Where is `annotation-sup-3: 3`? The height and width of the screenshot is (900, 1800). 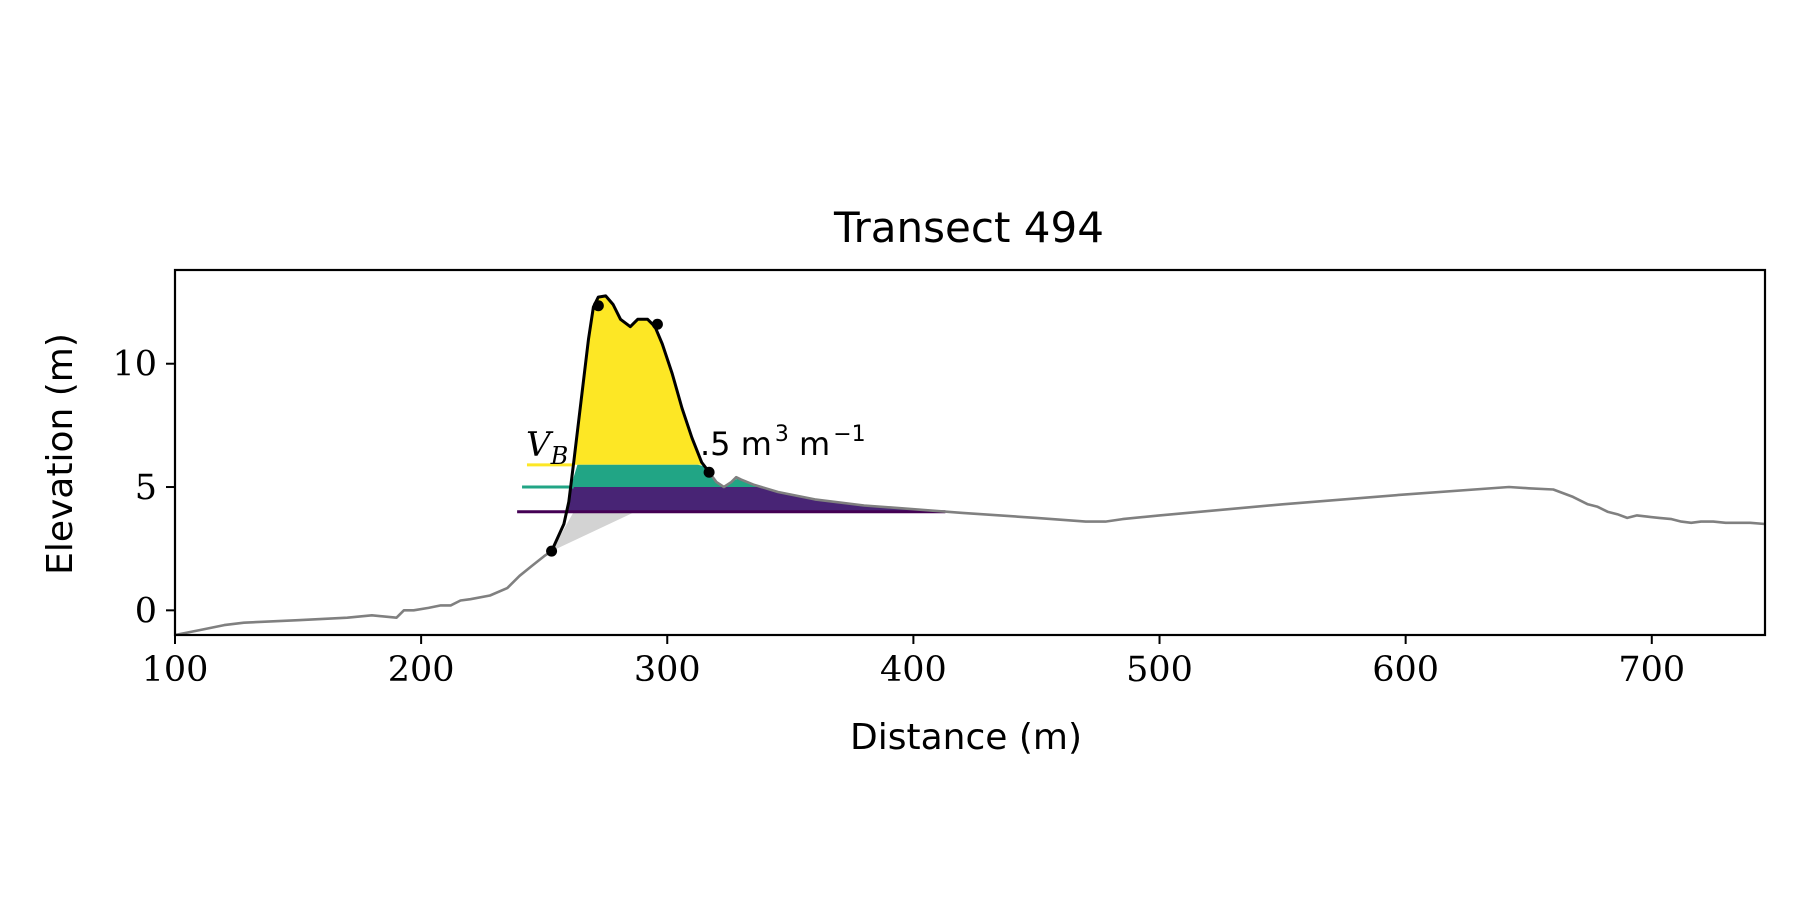 annotation-sup-3: 3 is located at coordinates (782, 434).